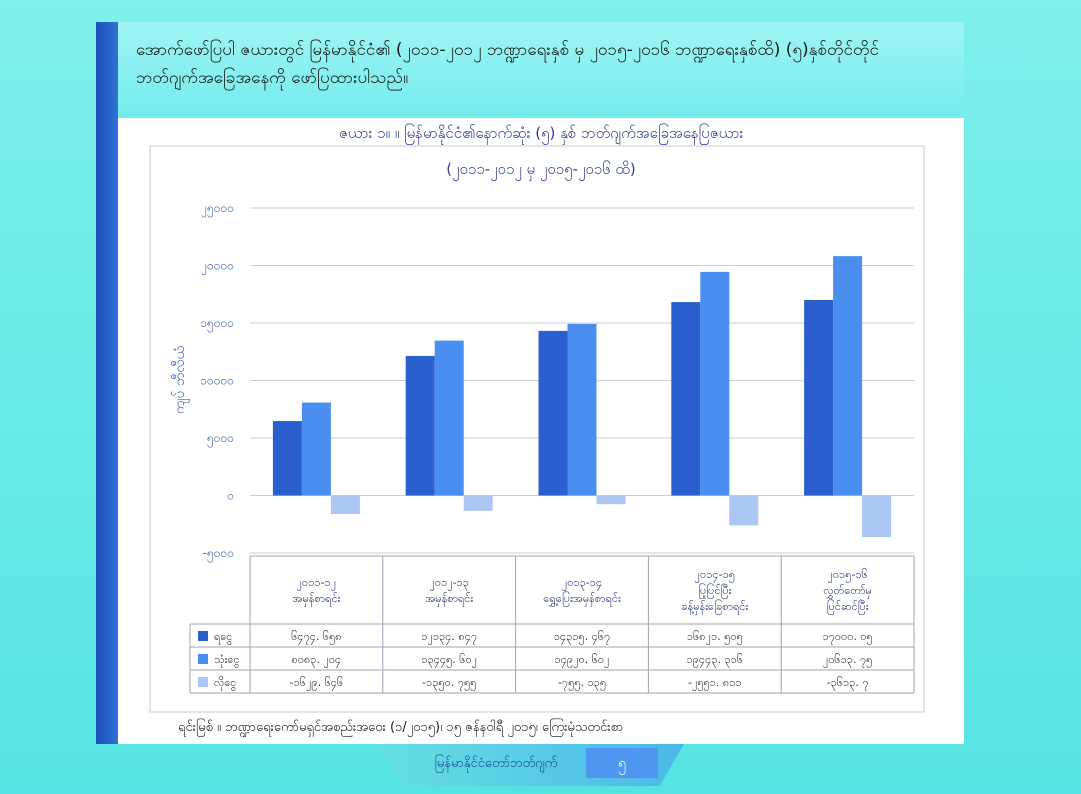 The width and height of the screenshot is (1081, 794). Describe the element at coordinates (847, 575) in the screenshot. I see `category-label: ၂၀၁၅-၁၆` at that location.